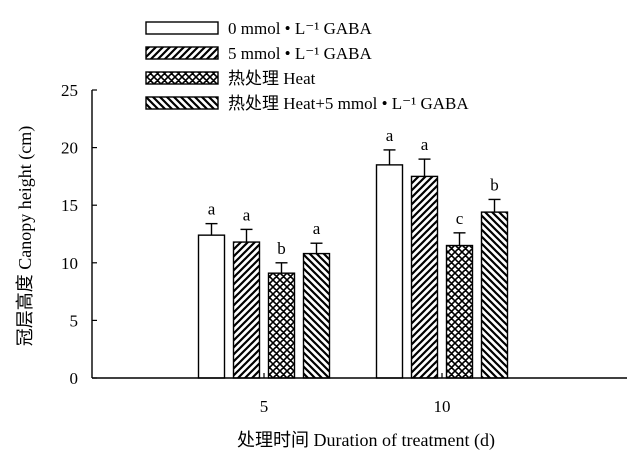 The height and width of the screenshot is (464, 644). I want to click on legend-label: 0 mmol • L⁻¹ GABA, so click(300, 28).